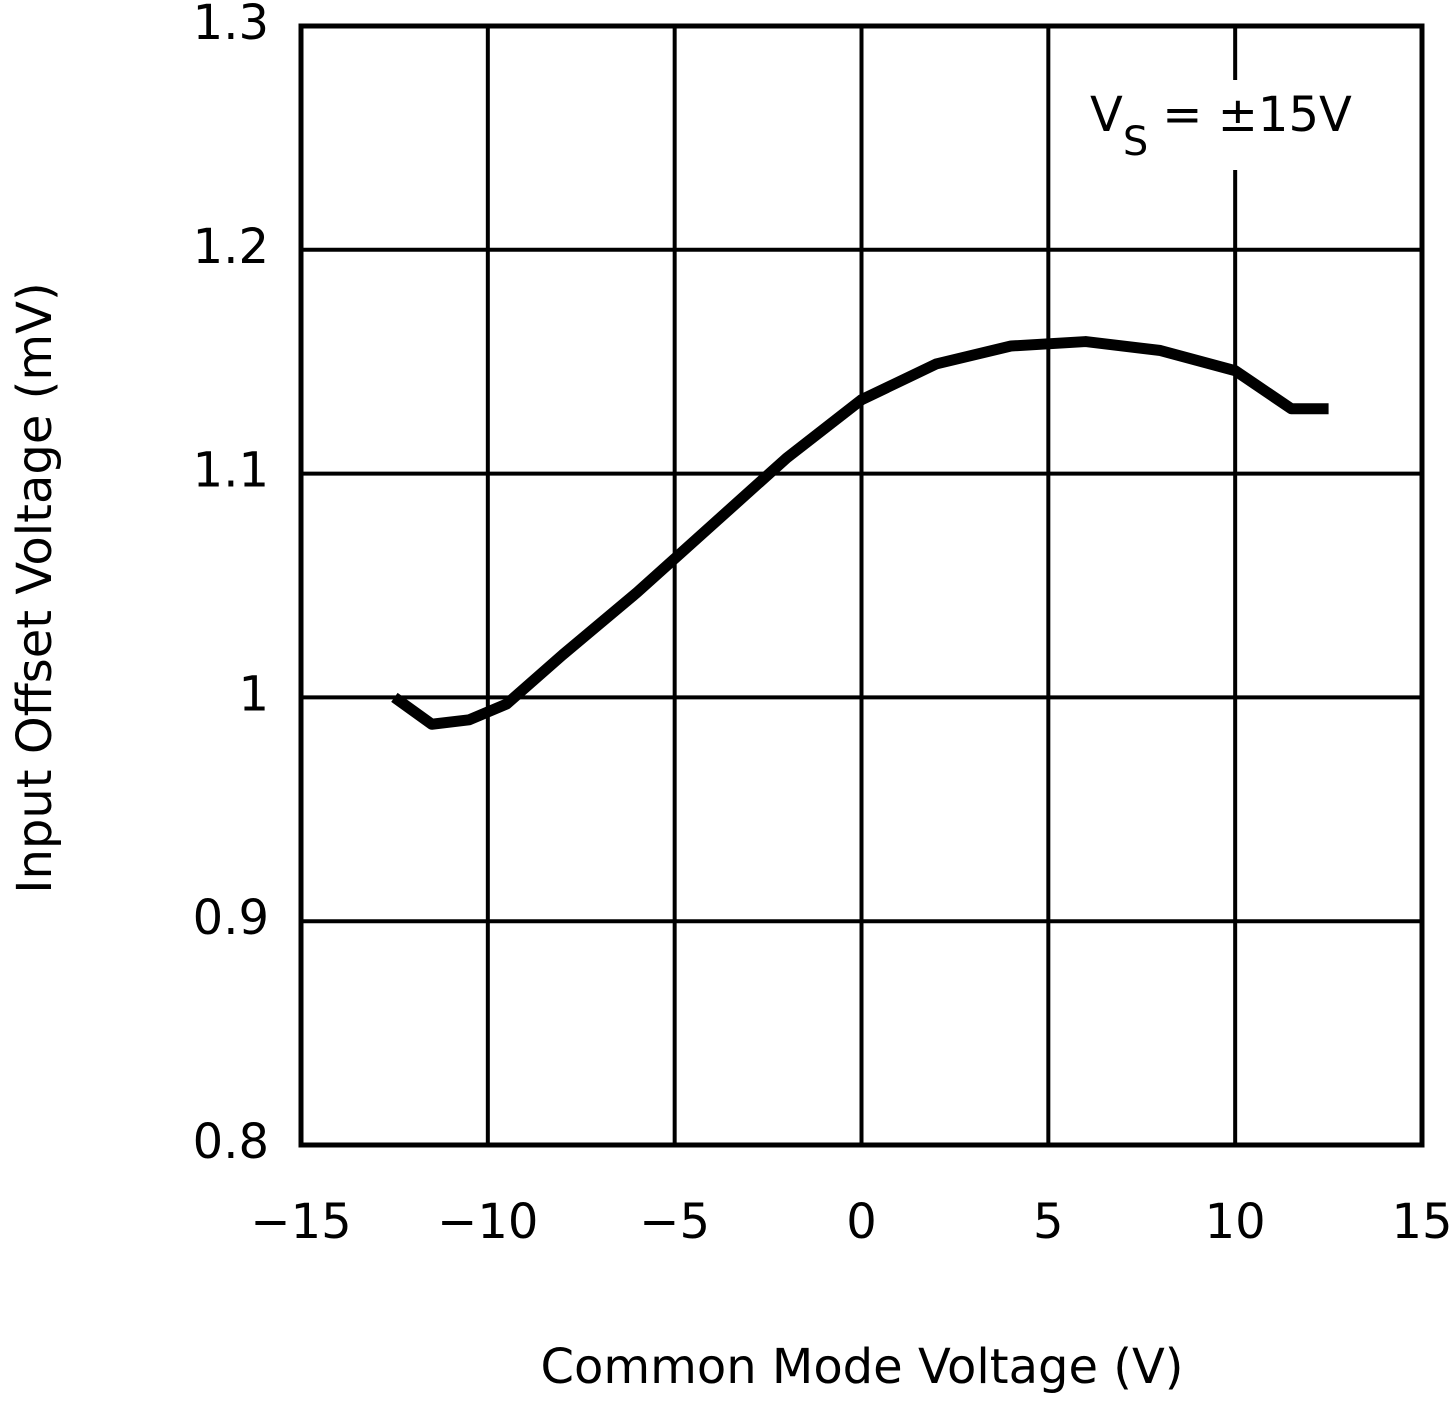 This screenshot has width=1449, height=1406. I want to click on annotation-subscript: S, so click(1135, 142).